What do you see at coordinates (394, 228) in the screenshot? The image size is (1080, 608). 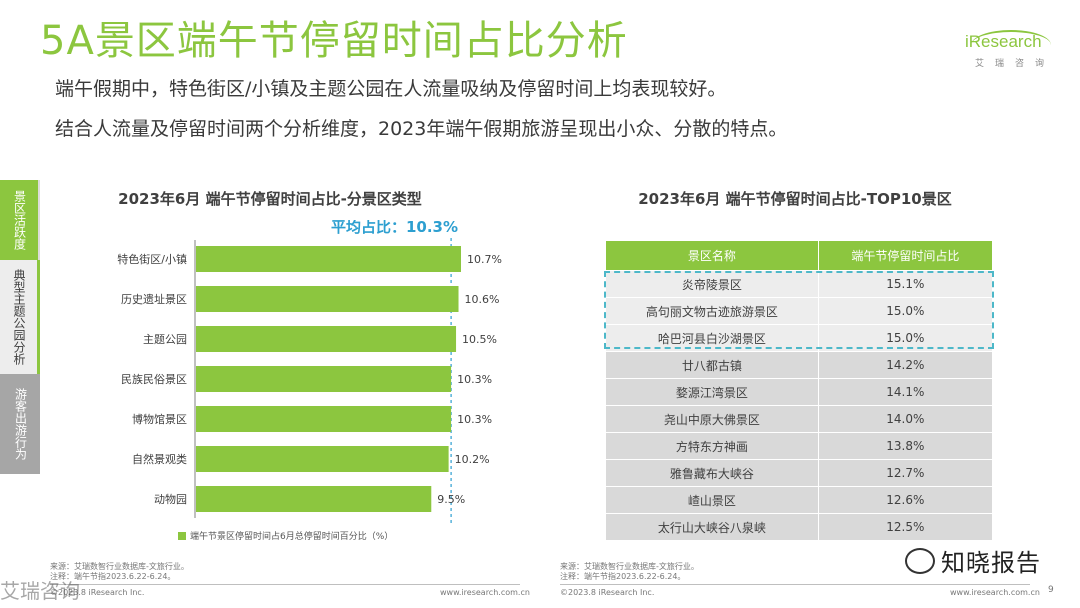 I see `average-label: 平均占比：10.3%` at bounding box center [394, 228].